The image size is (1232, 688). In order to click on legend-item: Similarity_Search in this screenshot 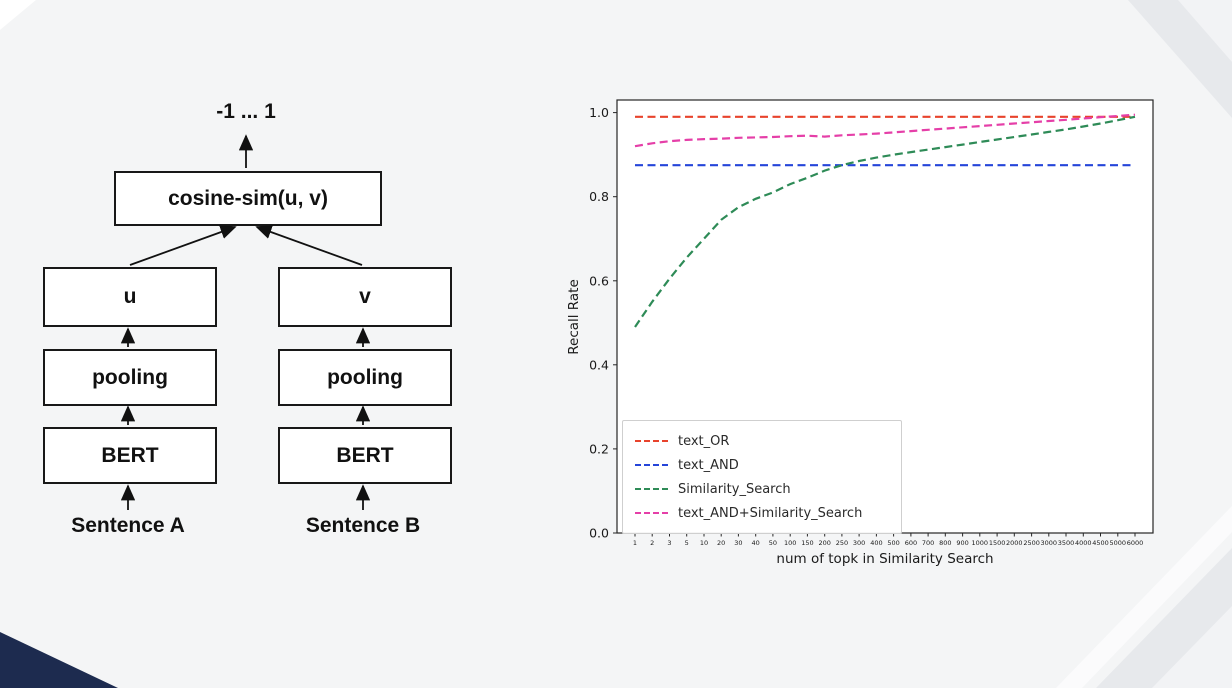, I will do `click(762, 489)`.